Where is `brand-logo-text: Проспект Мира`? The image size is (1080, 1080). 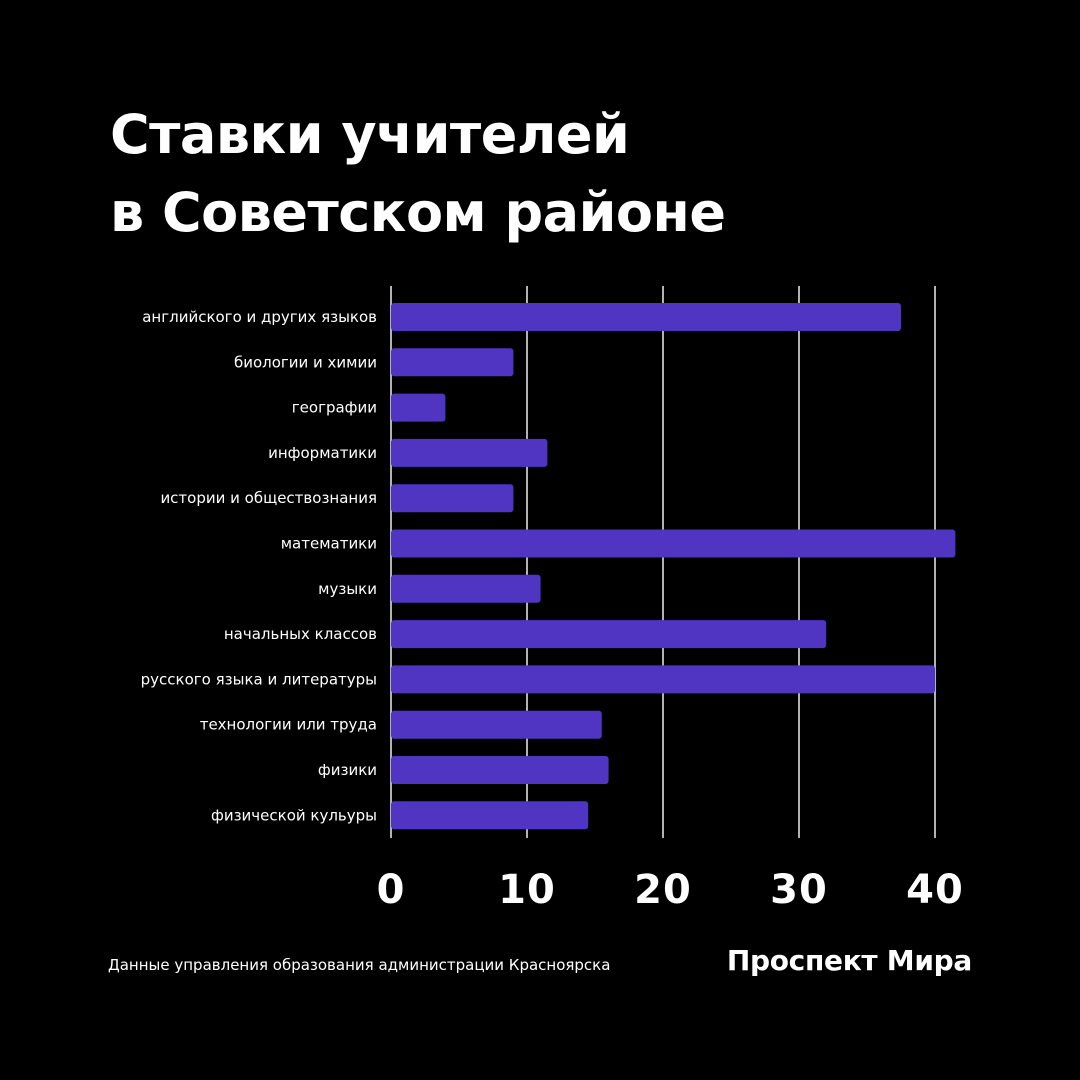
brand-logo-text: Проспект Мира is located at coordinates (849, 960).